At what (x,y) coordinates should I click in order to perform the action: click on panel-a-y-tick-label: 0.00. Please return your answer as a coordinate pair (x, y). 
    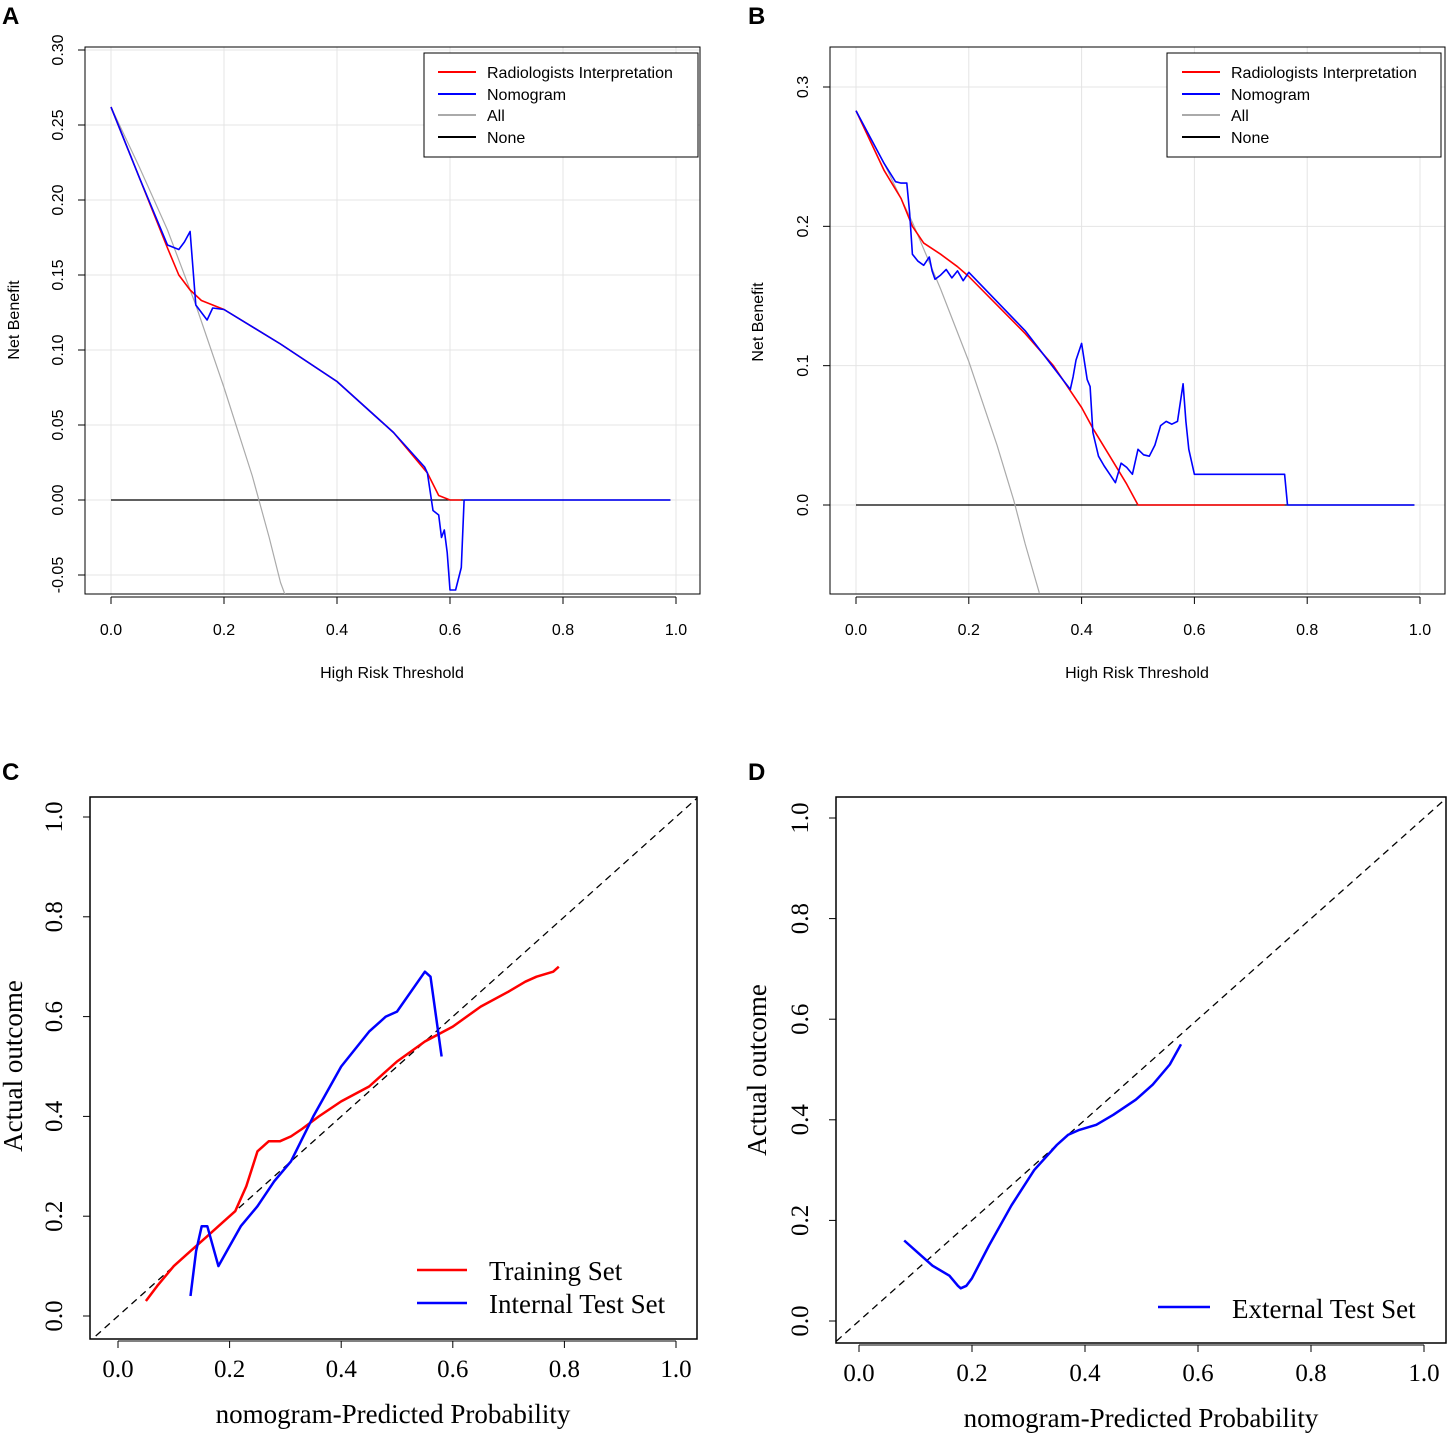
    Looking at the image, I should click on (58, 499).